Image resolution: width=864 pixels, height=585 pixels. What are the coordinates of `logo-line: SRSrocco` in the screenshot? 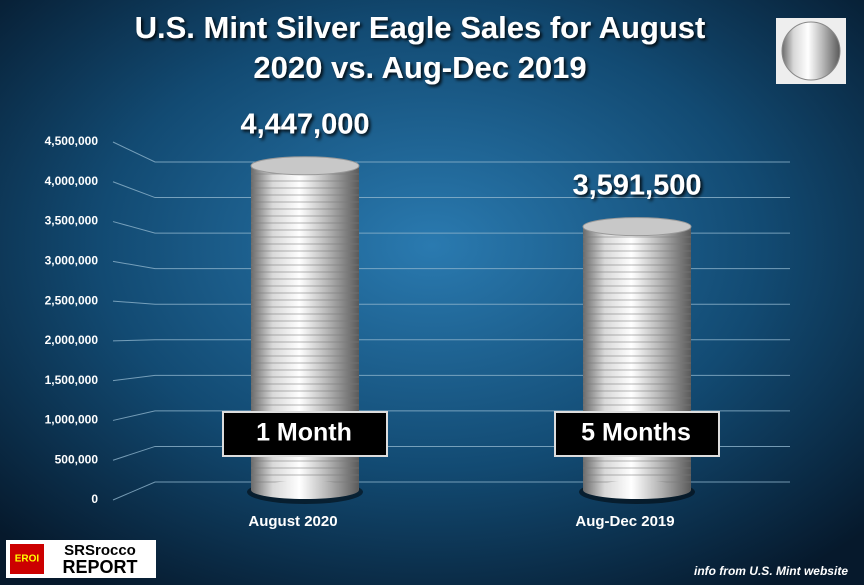 It's located at (100, 550).